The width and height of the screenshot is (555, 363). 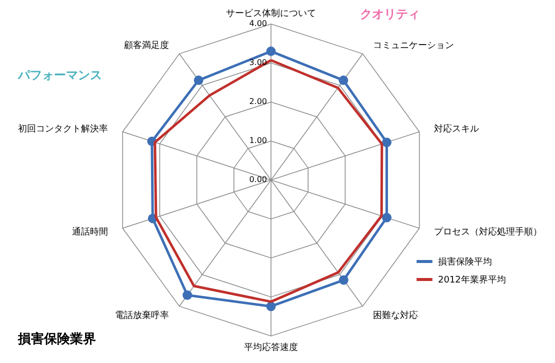 What do you see at coordinates (395, 316) in the screenshot?
I see `spoke-label: 困難な対応` at bounding box center [395, 316].